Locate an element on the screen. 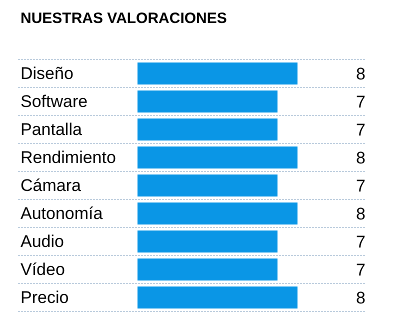 The height and width of the screenshot is (325, 404). y-tick-label: Audio is located at coordinates (42, 241).